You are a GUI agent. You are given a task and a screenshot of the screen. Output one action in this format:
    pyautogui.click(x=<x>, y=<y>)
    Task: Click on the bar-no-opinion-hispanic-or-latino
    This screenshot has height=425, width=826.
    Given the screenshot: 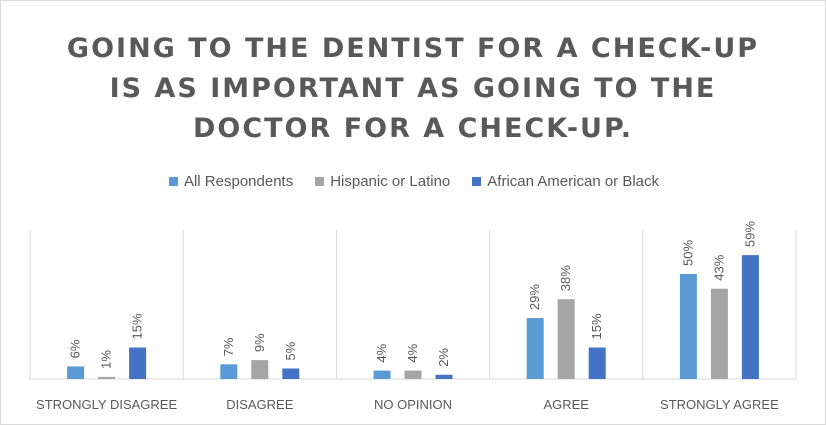 What is the action you would take?
    pyautogui.click(x=413, y=374)
    